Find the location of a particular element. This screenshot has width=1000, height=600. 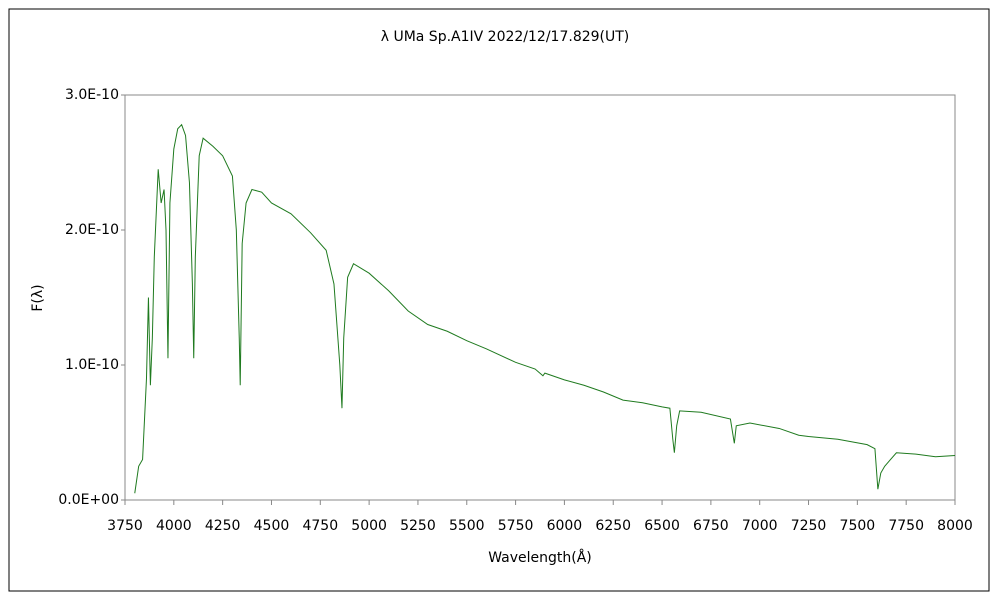

x-tick-label: 5000 is located at coordinates (369, 526).